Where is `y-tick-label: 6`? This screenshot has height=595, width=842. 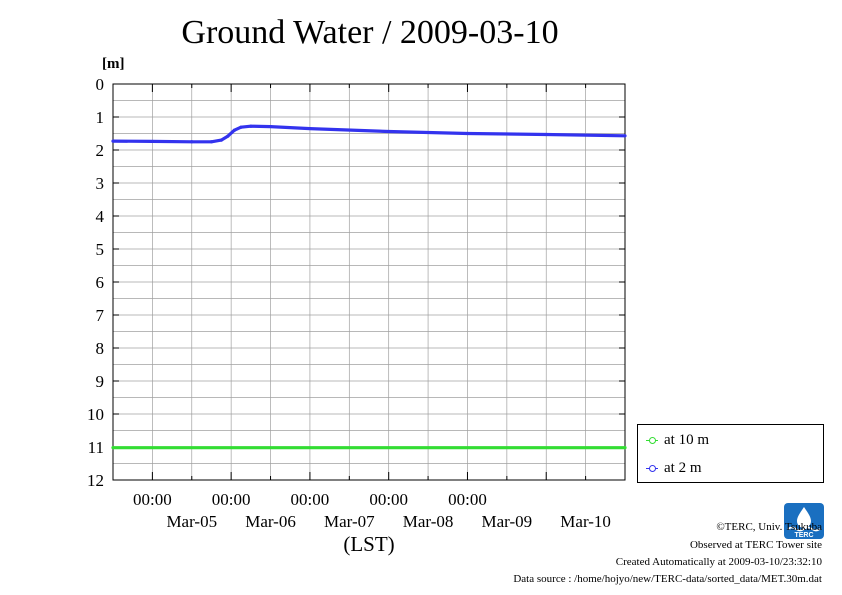
y-tick-label: 6 is located at coordinates (100, 282).